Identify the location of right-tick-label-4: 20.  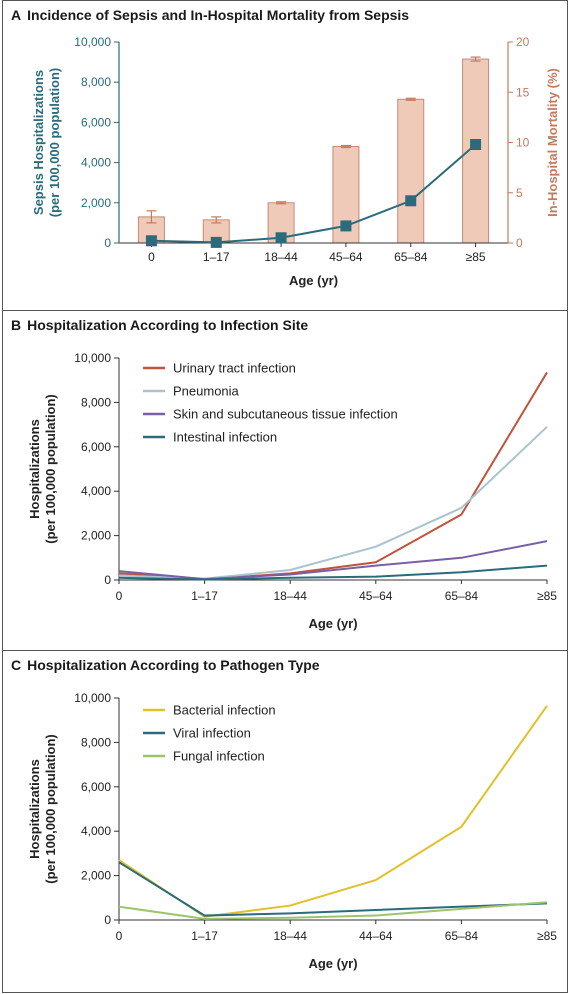
(523, 42).